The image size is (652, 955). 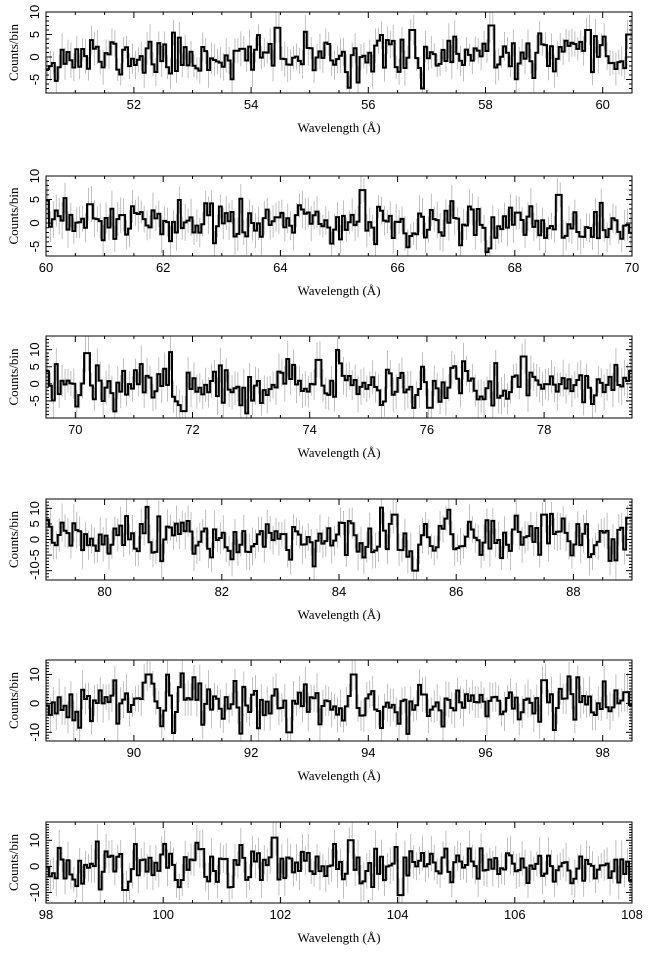 I want to click on x-tick-label: 102, so click(x=281, y=914).